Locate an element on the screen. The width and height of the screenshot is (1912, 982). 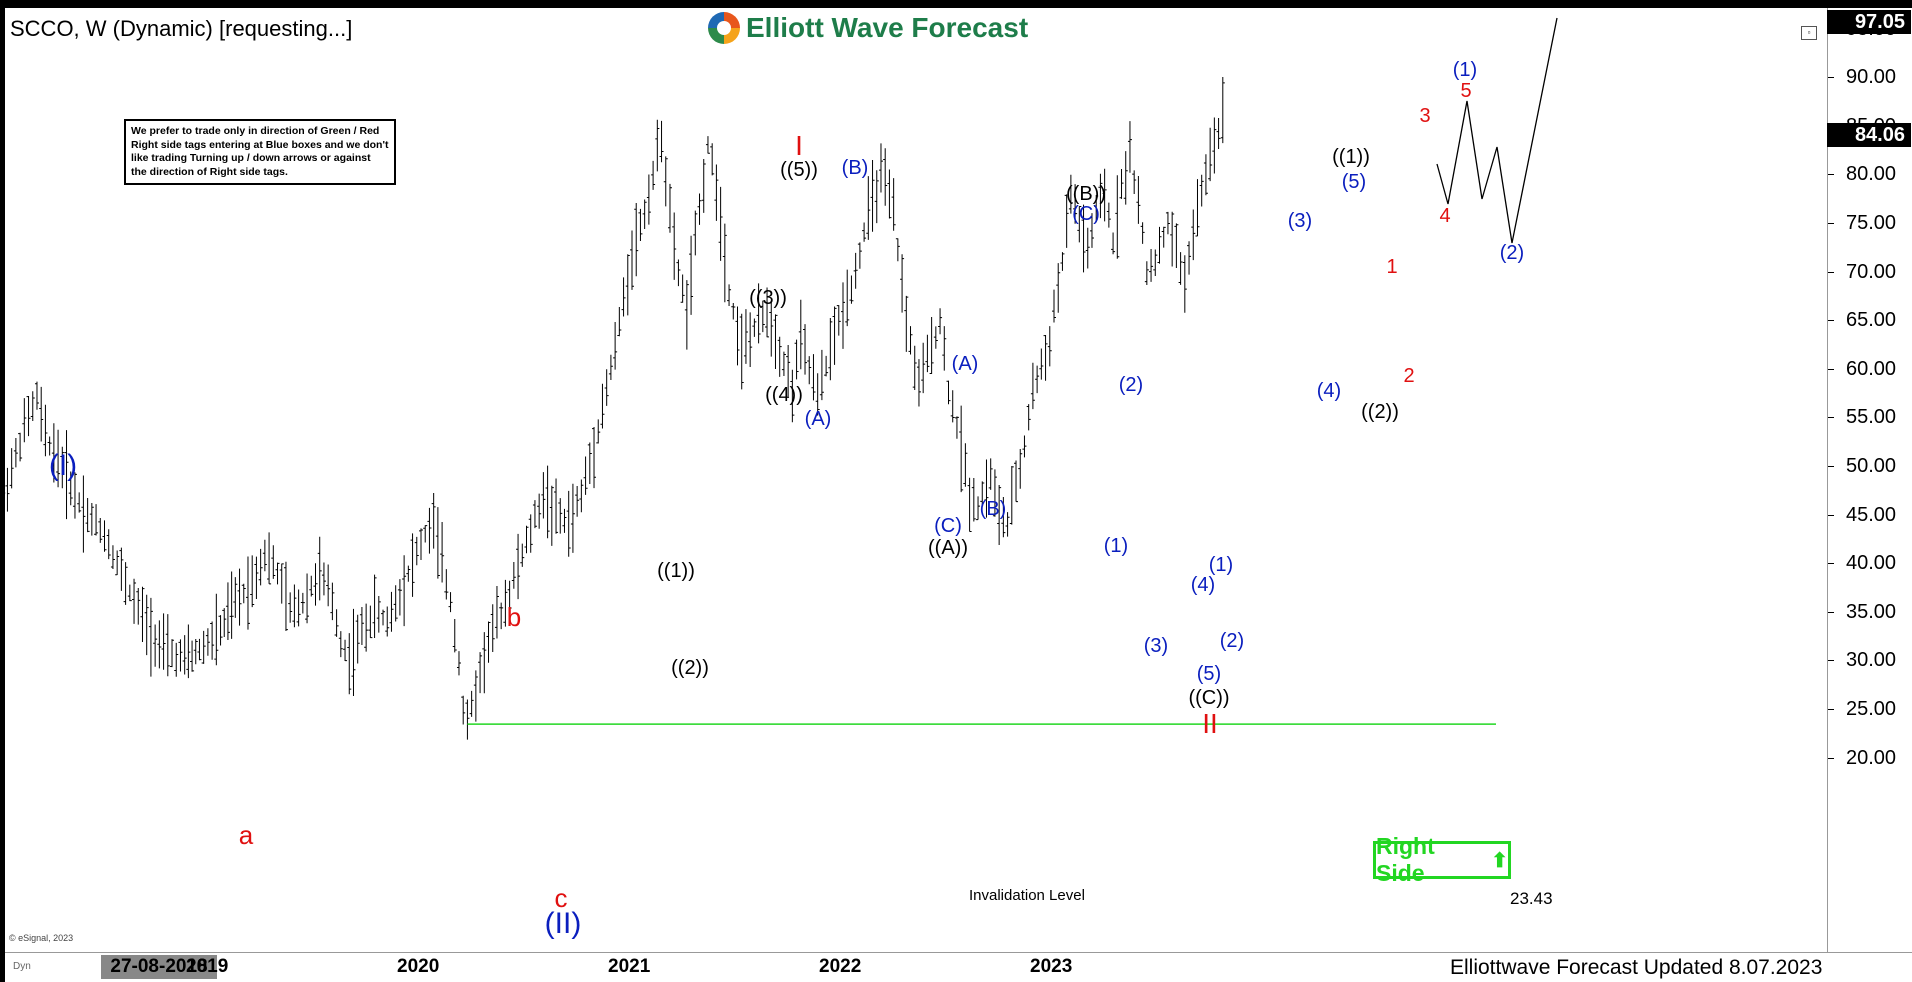
window-restore-icon: ▫ is located at coordinates (1809, 33).